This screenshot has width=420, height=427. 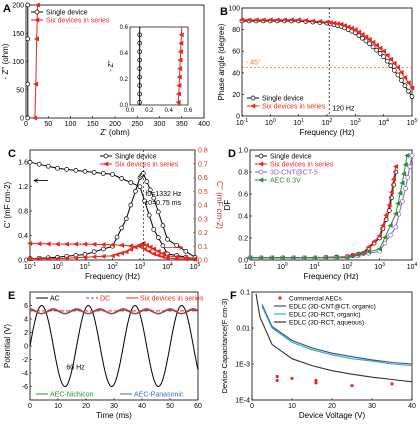 I want to click on panel-label: E, so click(x=11, y=296).